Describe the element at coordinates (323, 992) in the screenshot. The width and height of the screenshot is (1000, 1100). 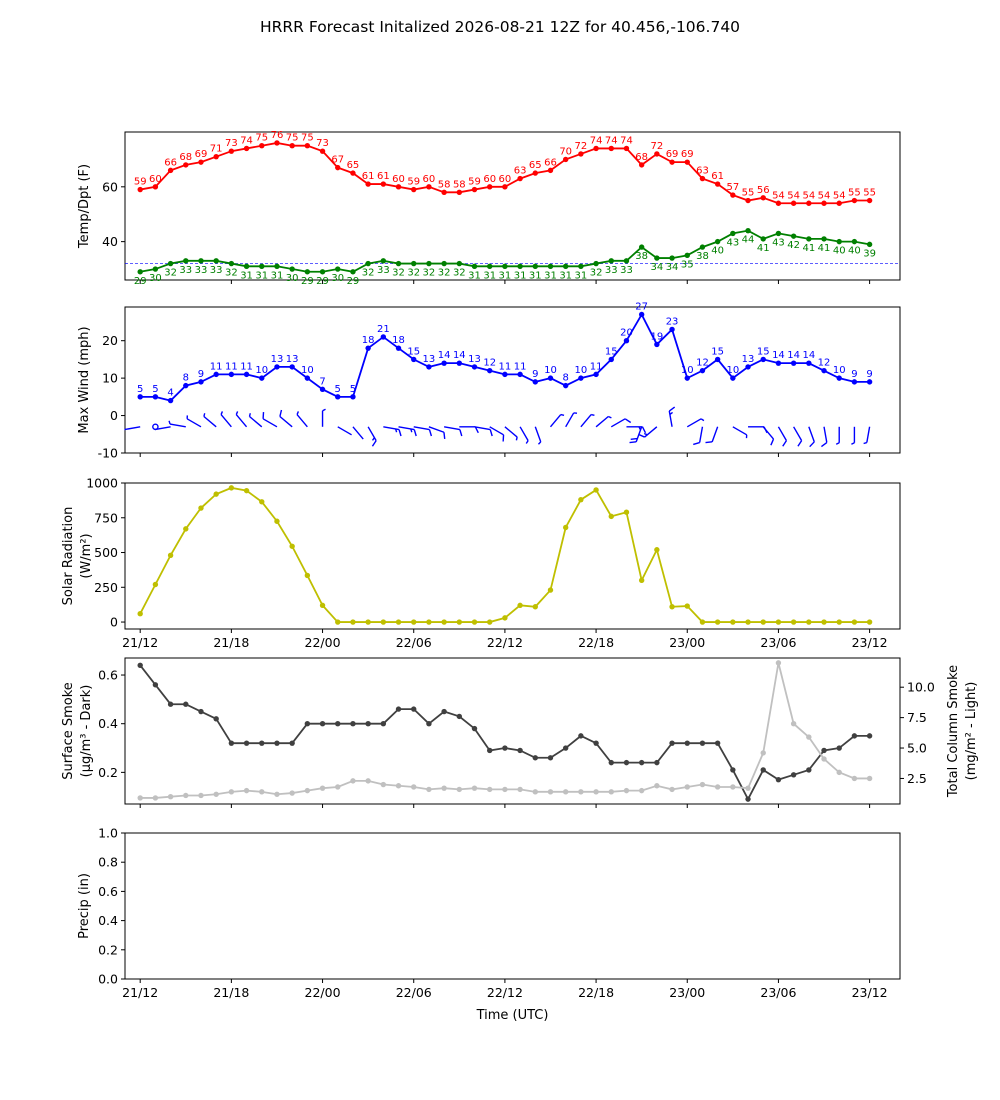
I see `x-tick-label: 22/00` at that location.